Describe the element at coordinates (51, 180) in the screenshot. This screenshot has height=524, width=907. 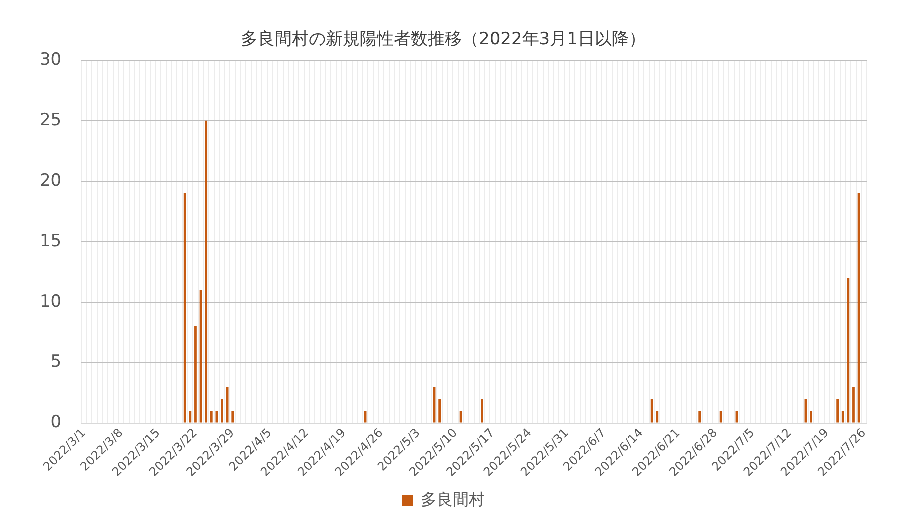
I see `y-tick-label: 20` at that location.